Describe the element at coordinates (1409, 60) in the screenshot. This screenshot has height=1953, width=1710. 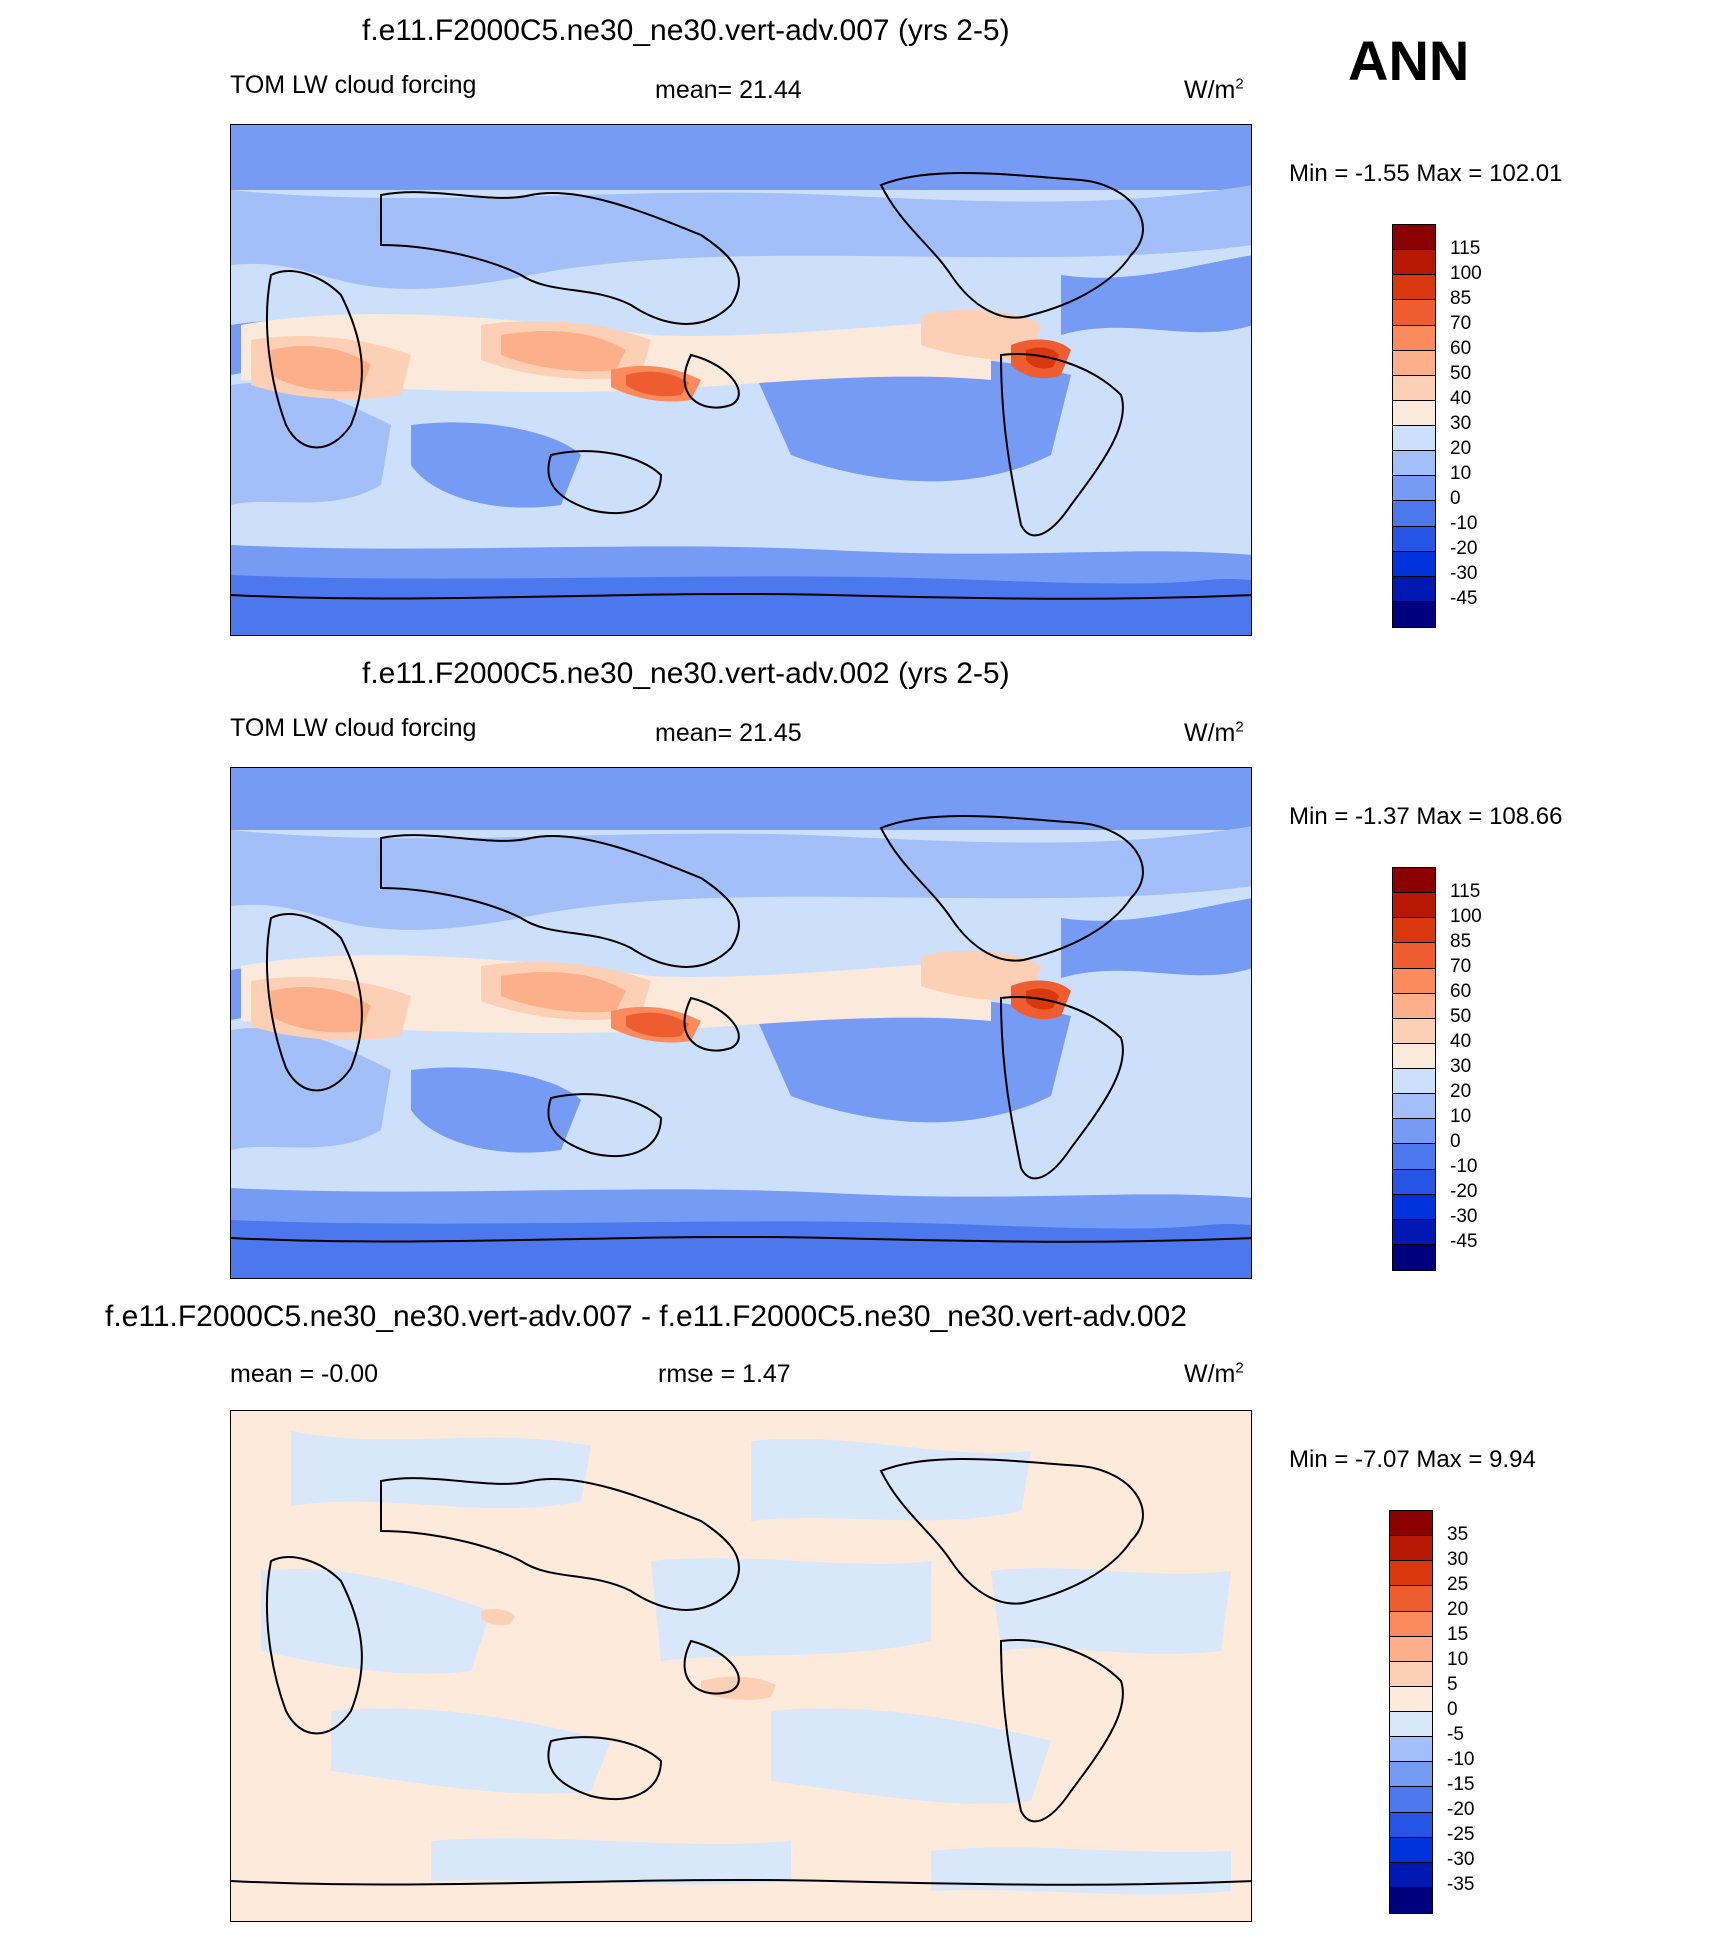
I see `season-label: ANN` at that location.